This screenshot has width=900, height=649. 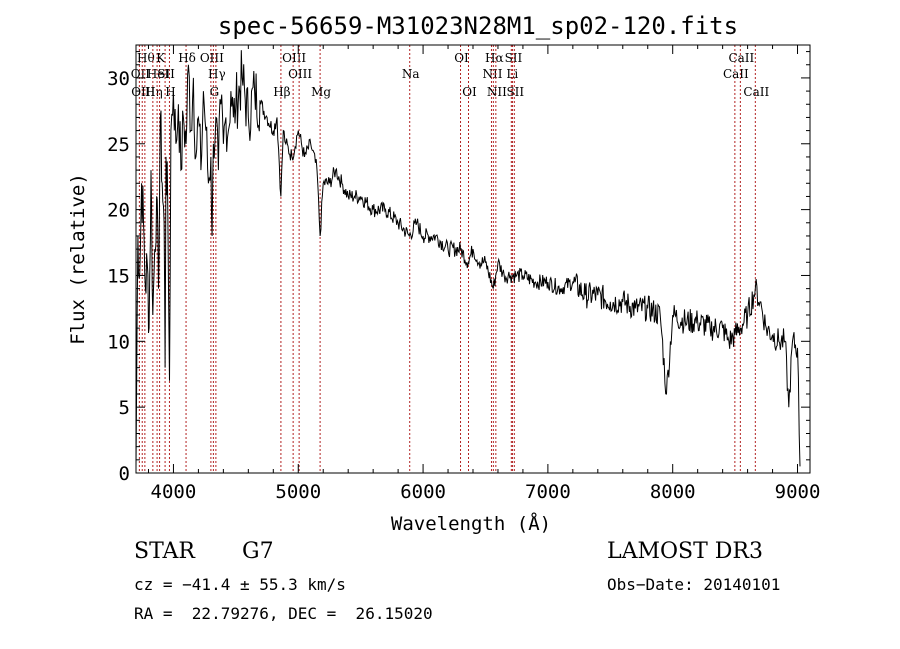 What do you see at coordinates (118, 342) in the screenshot?
I see `y-tick-label-2: 10` at bounding box center [118, 342].